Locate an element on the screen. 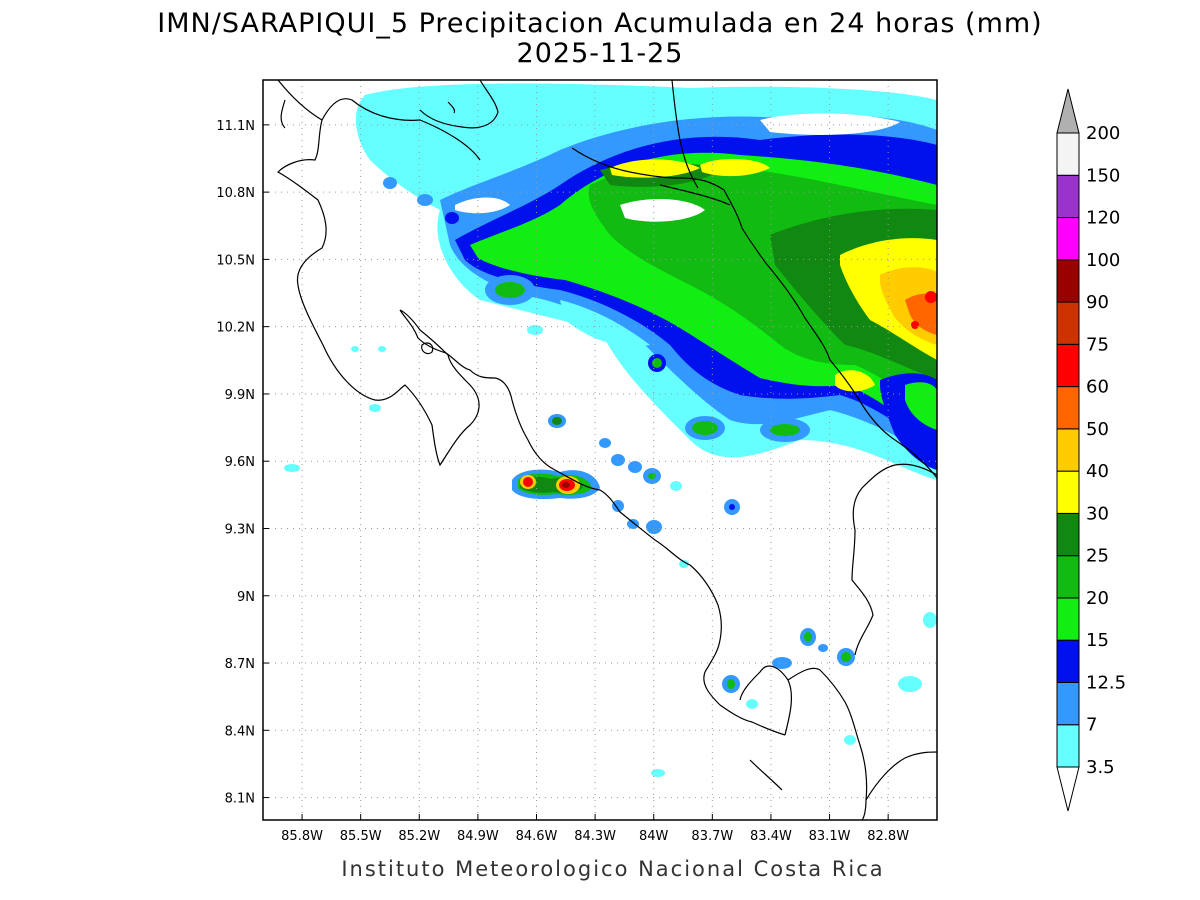  x-tick-label: 84W is located at coordinates (654, 836).